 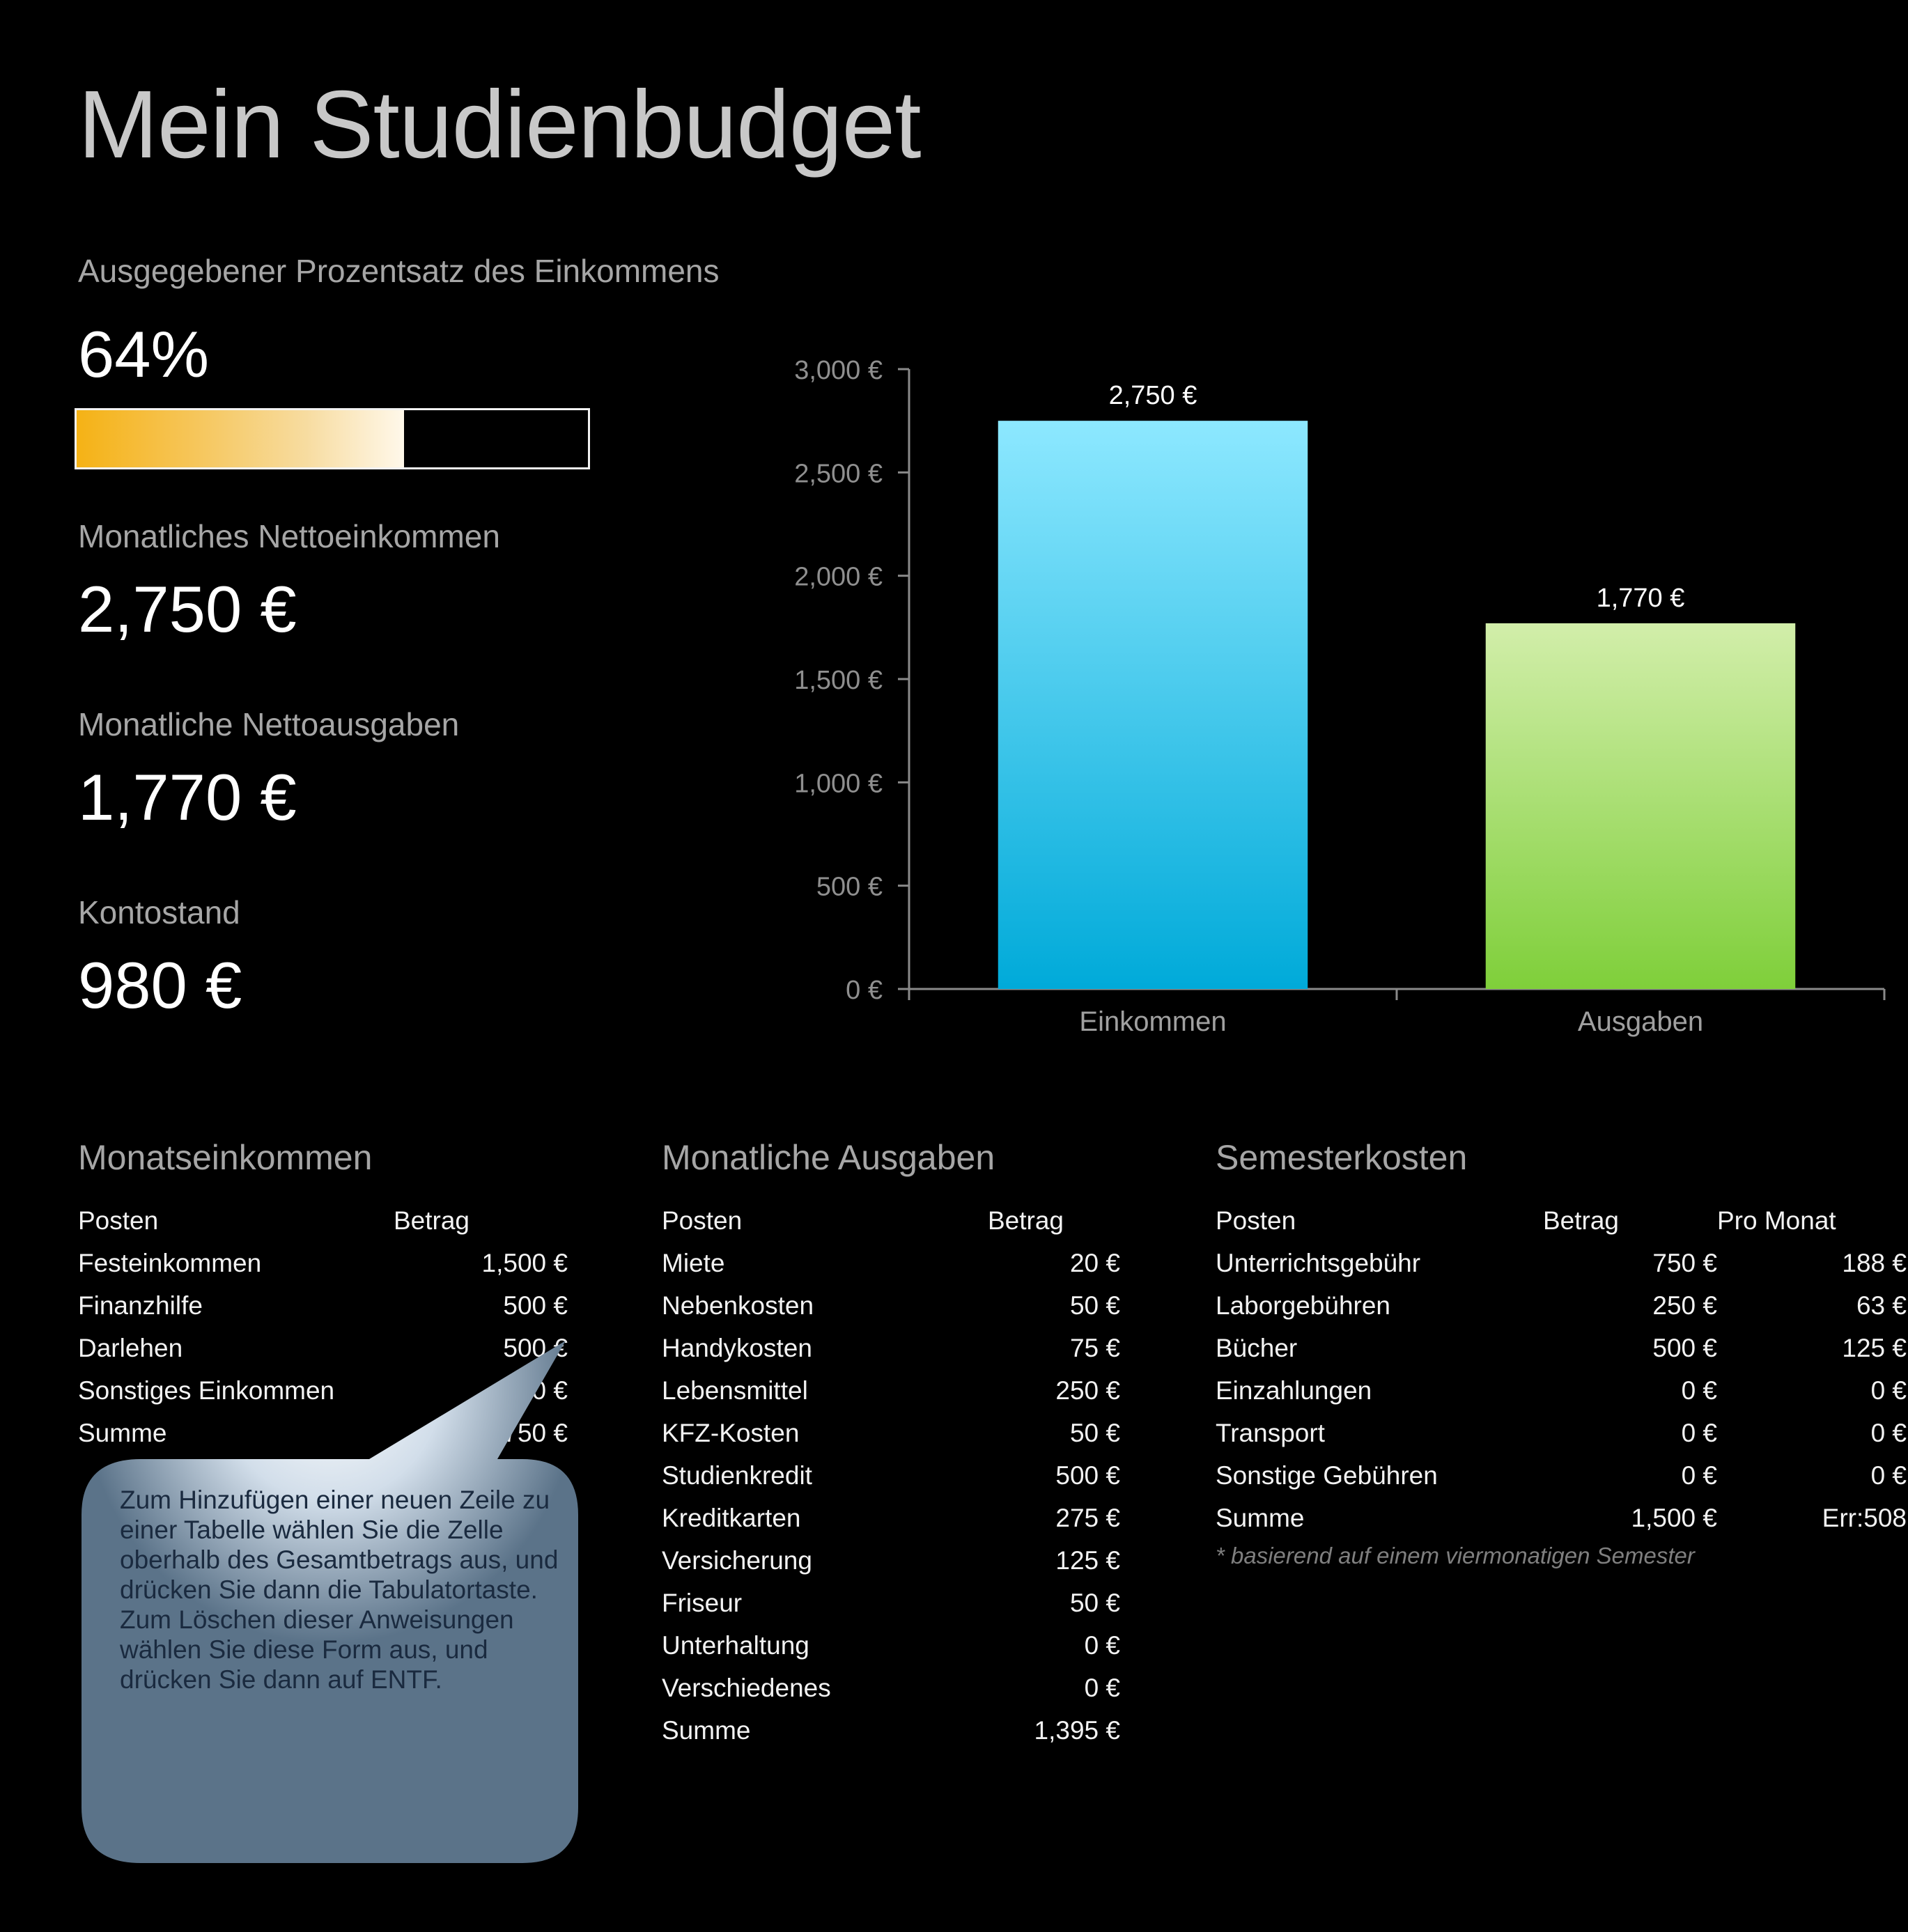 I want to click on income-value: 2,750 €, so click(x=187, y=609).